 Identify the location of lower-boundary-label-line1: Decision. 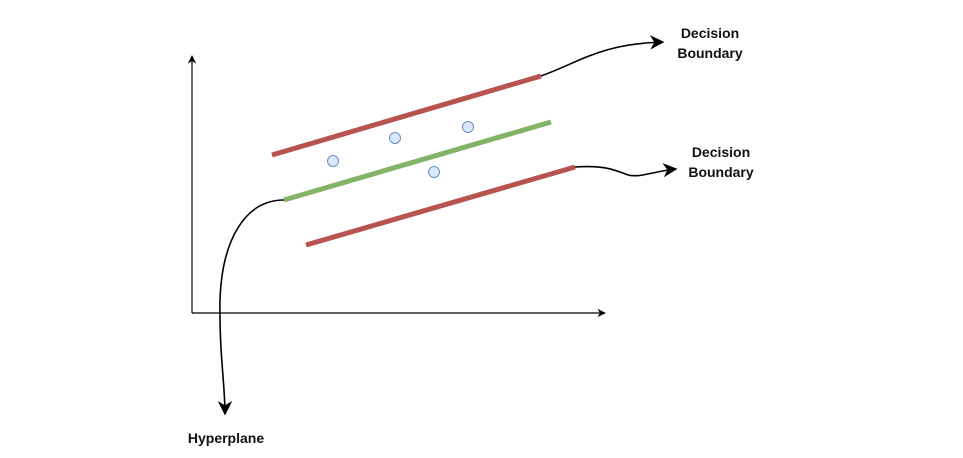
(721, 152).